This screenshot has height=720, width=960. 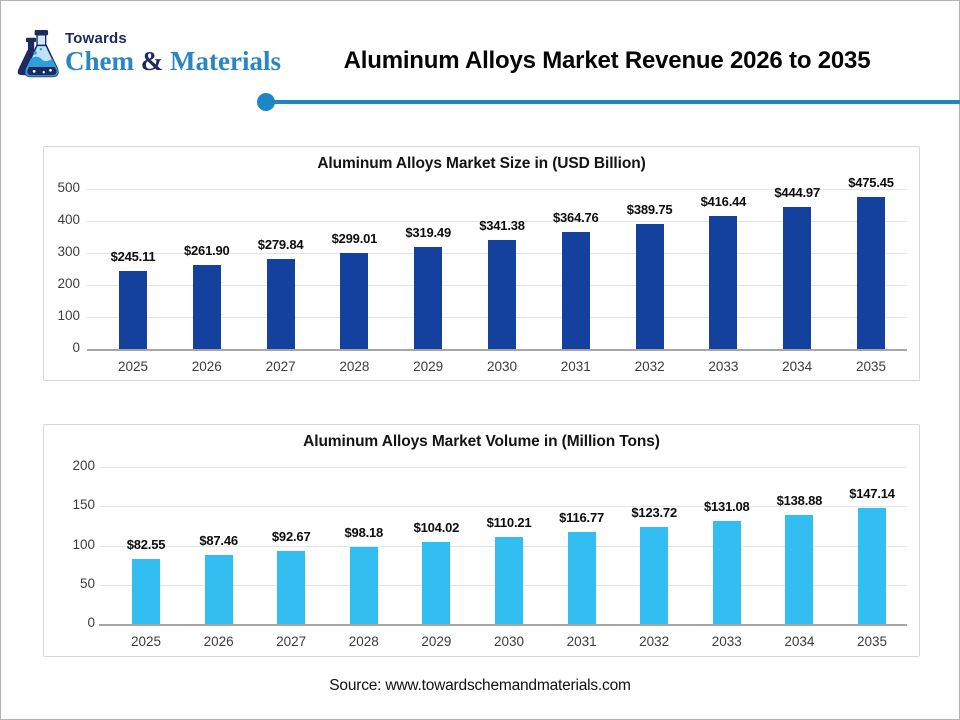 What do you see at coordinates (727, 507) in the screenshot?
I see `bar-value-label: $131.08` at bounding box center [727, 507].